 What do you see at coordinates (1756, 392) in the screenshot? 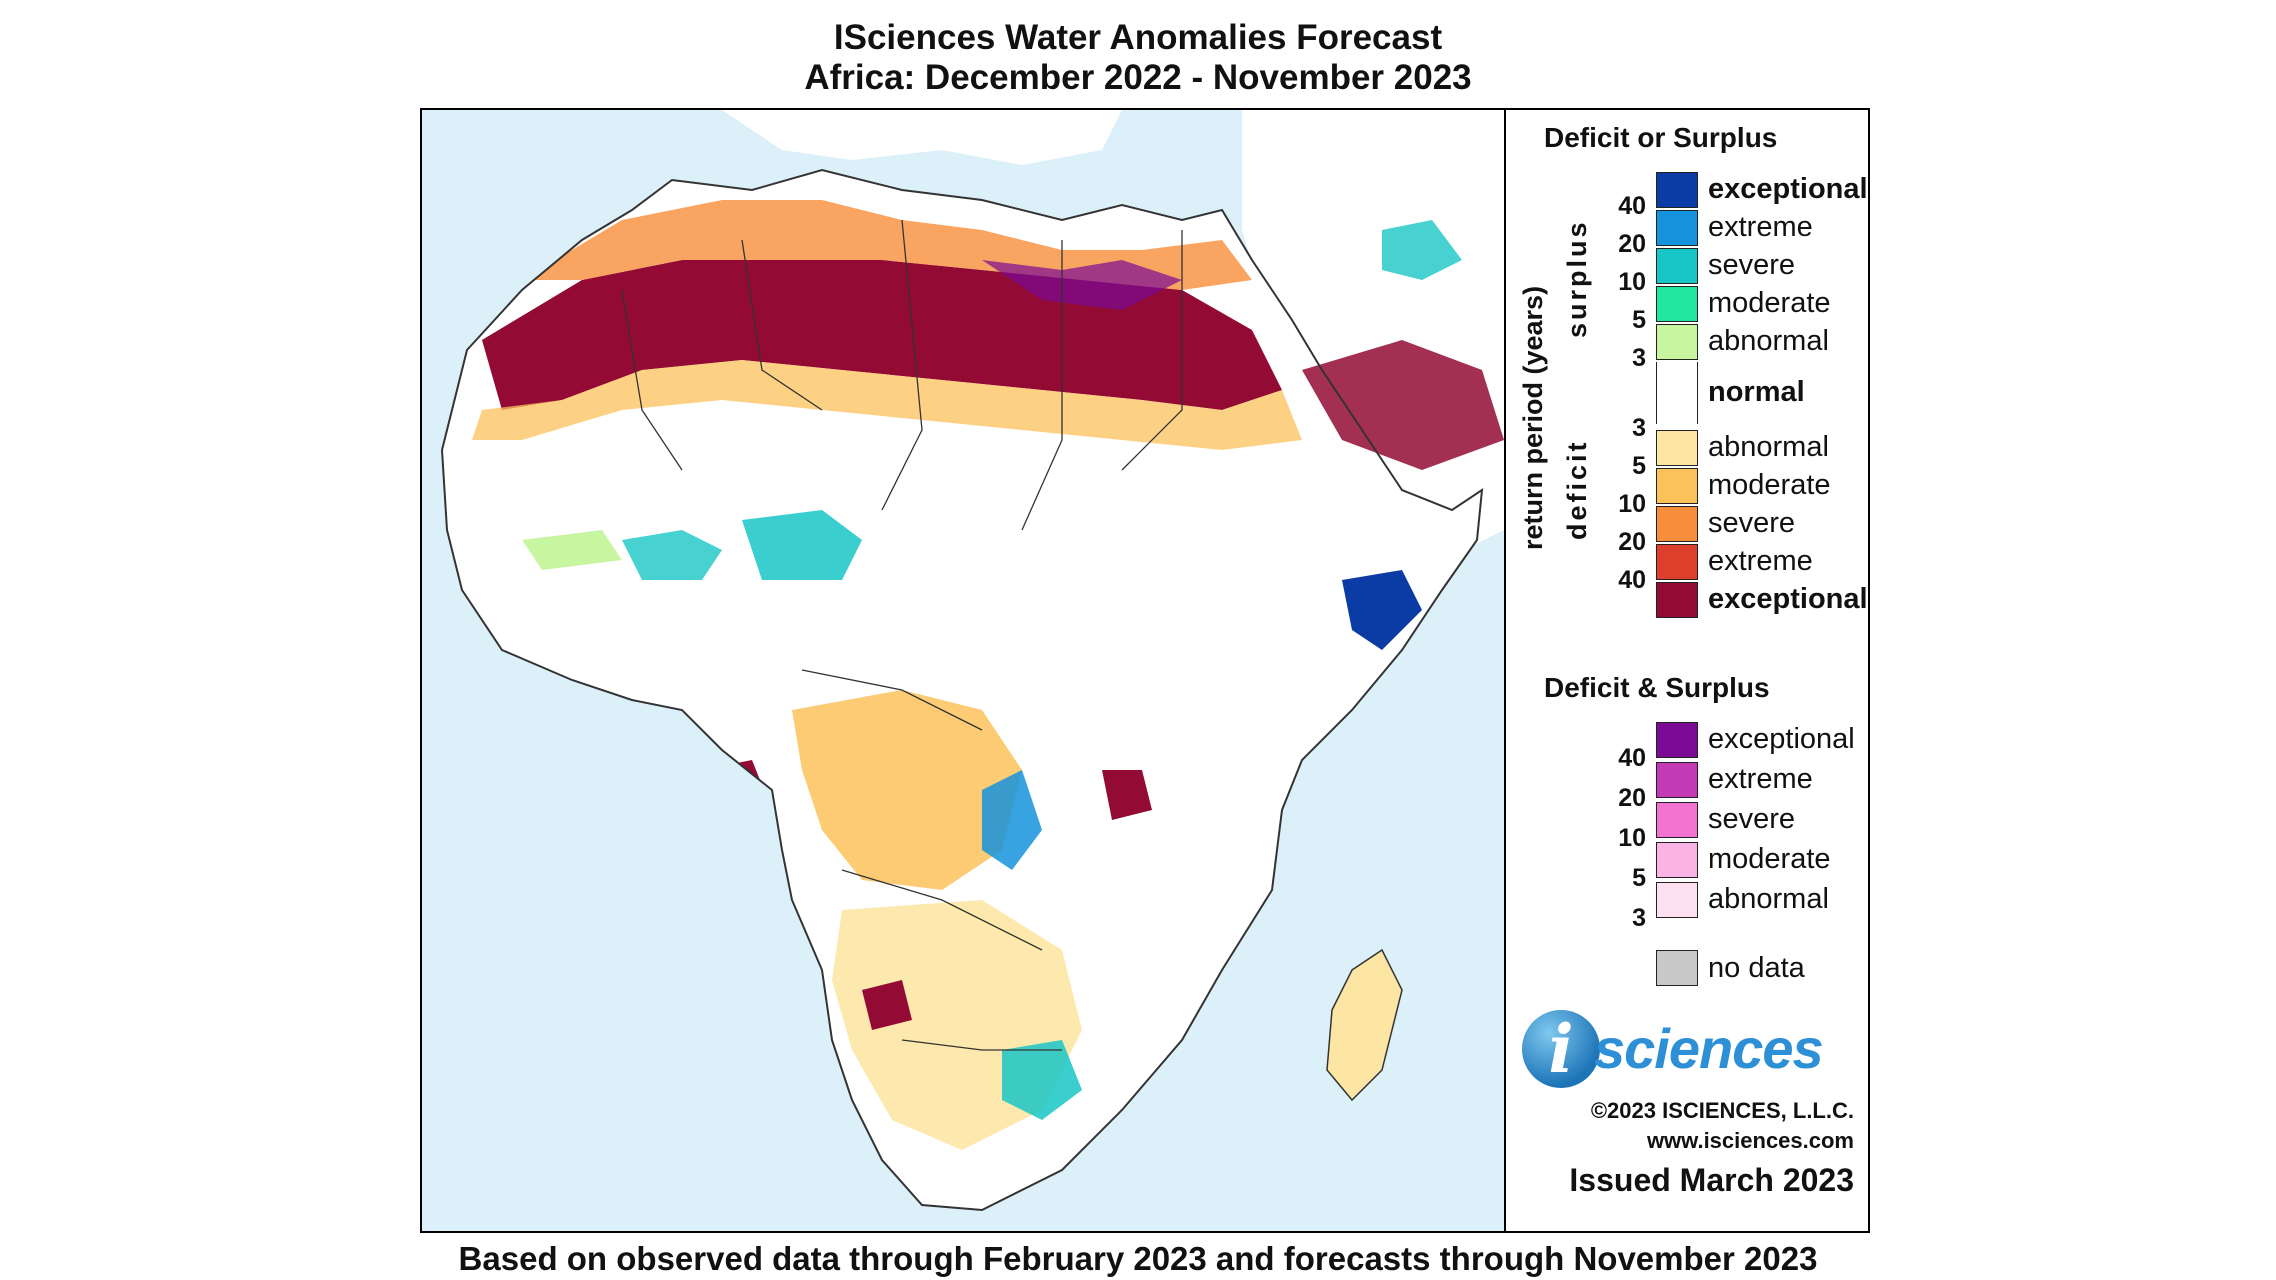
I see `normal-label: normal` at bounding box center [1756, 392].